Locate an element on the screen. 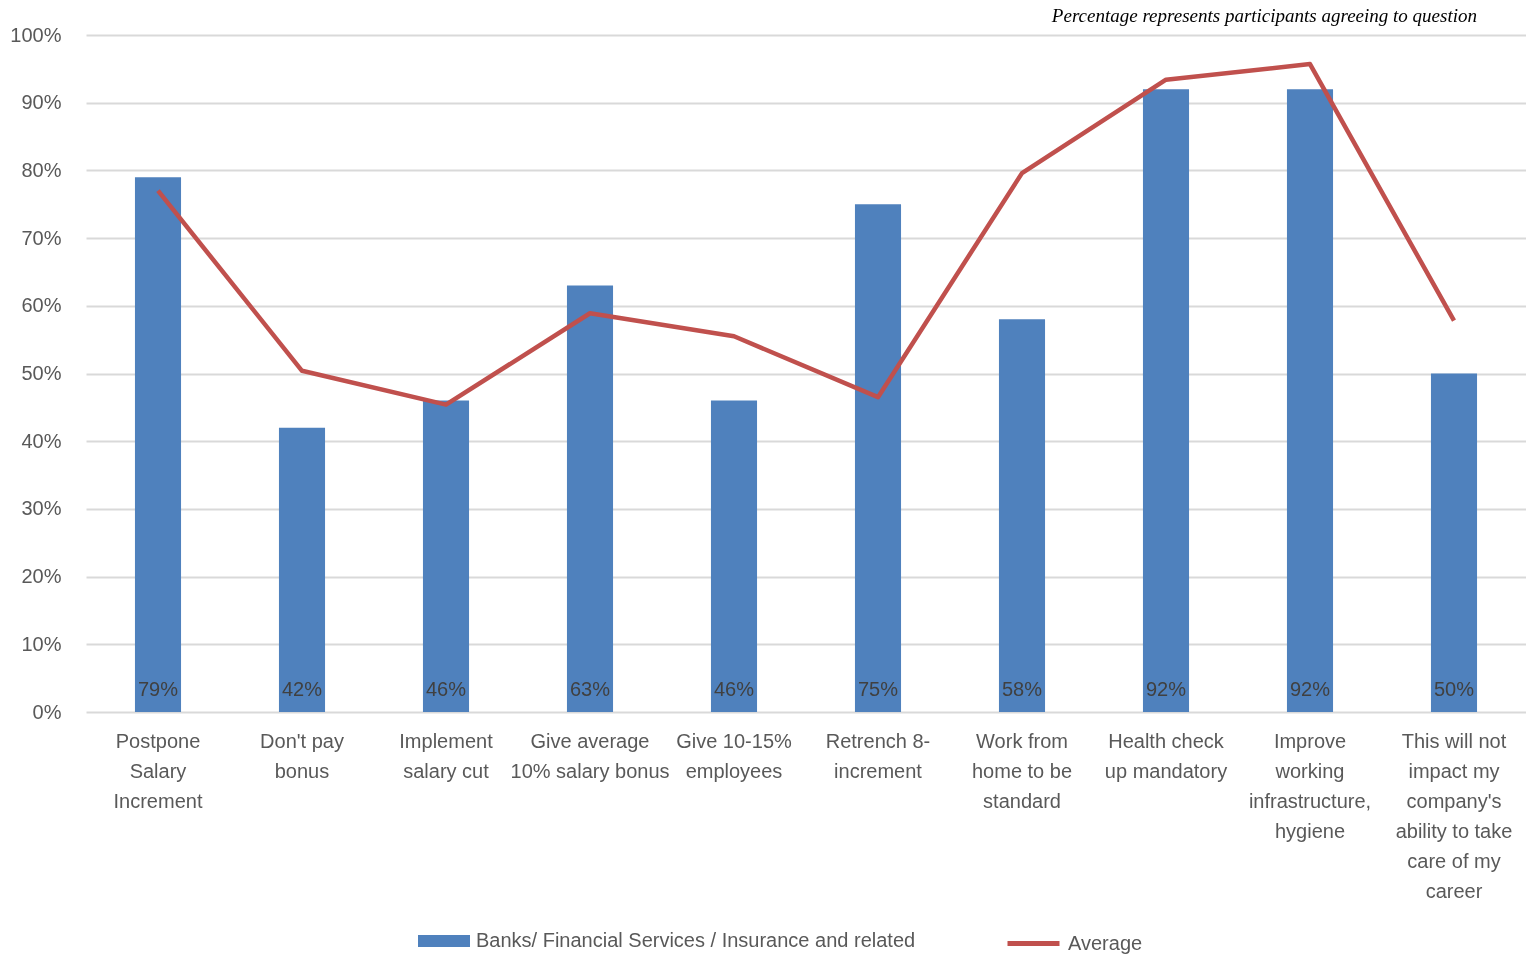 This screenshot has width=1526, height=956. y-tick-label: 0% is located at coordinates (47, 711).